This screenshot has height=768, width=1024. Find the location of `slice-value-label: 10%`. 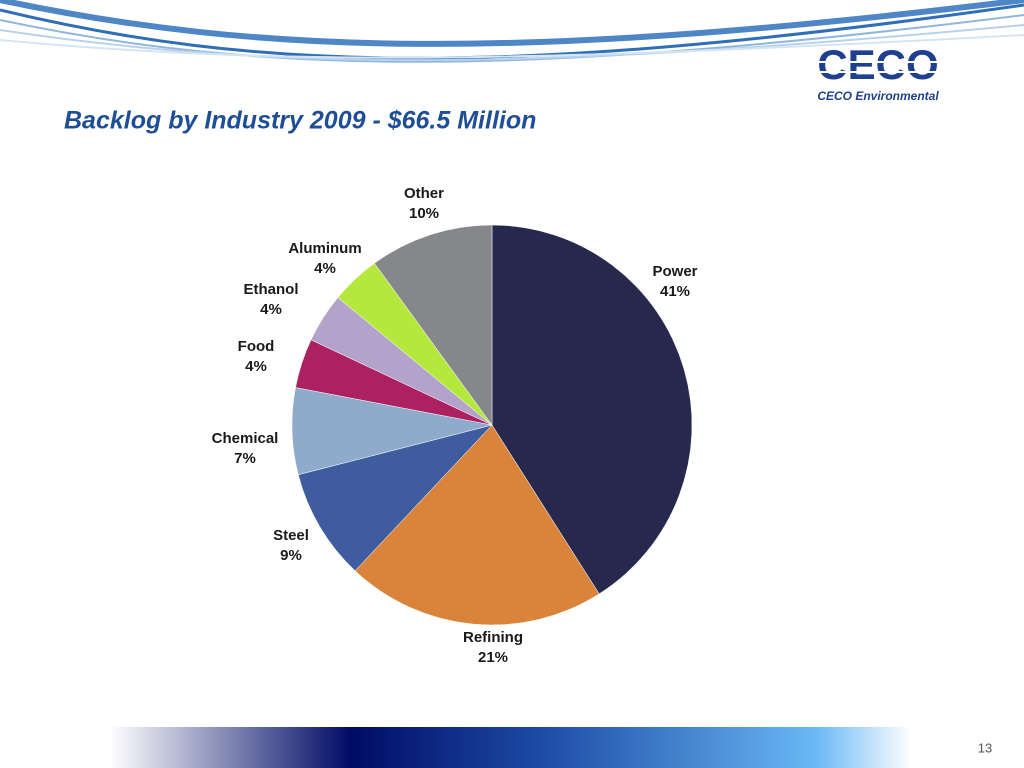

slice-value-label: 10% is located at coordinates (424, 213).